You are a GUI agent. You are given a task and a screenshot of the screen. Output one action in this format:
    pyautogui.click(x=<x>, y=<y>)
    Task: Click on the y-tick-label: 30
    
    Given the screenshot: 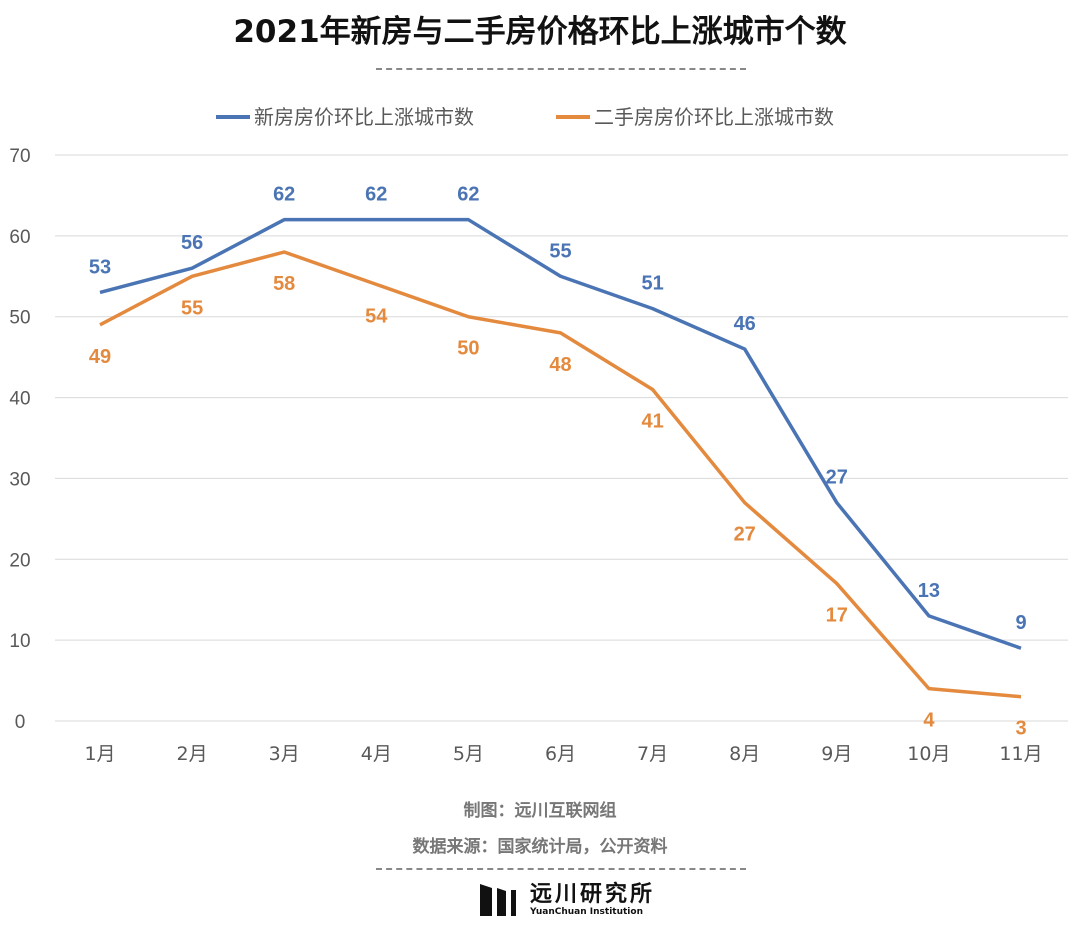 What is the action you would take?
    pyautogui.click(x=19, y=479)
    